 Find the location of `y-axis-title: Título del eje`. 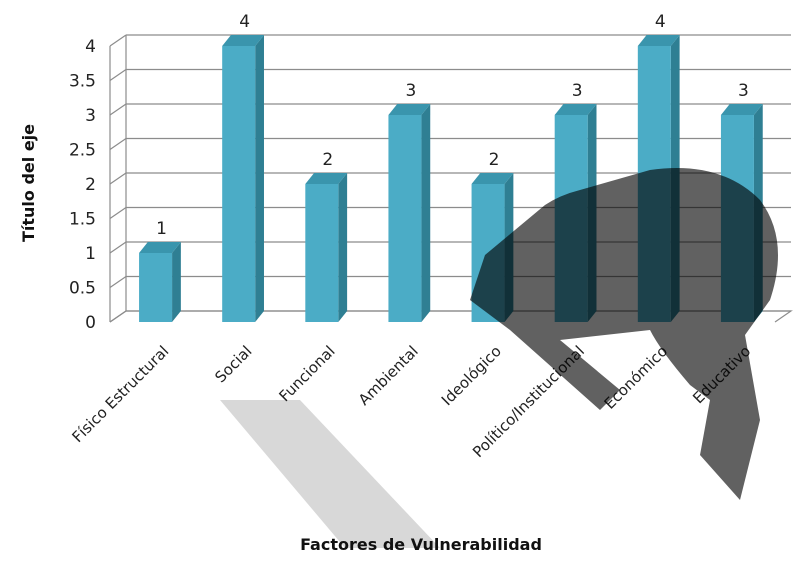

y-axis-title: Título del eje is located at coordinates (28, 183).